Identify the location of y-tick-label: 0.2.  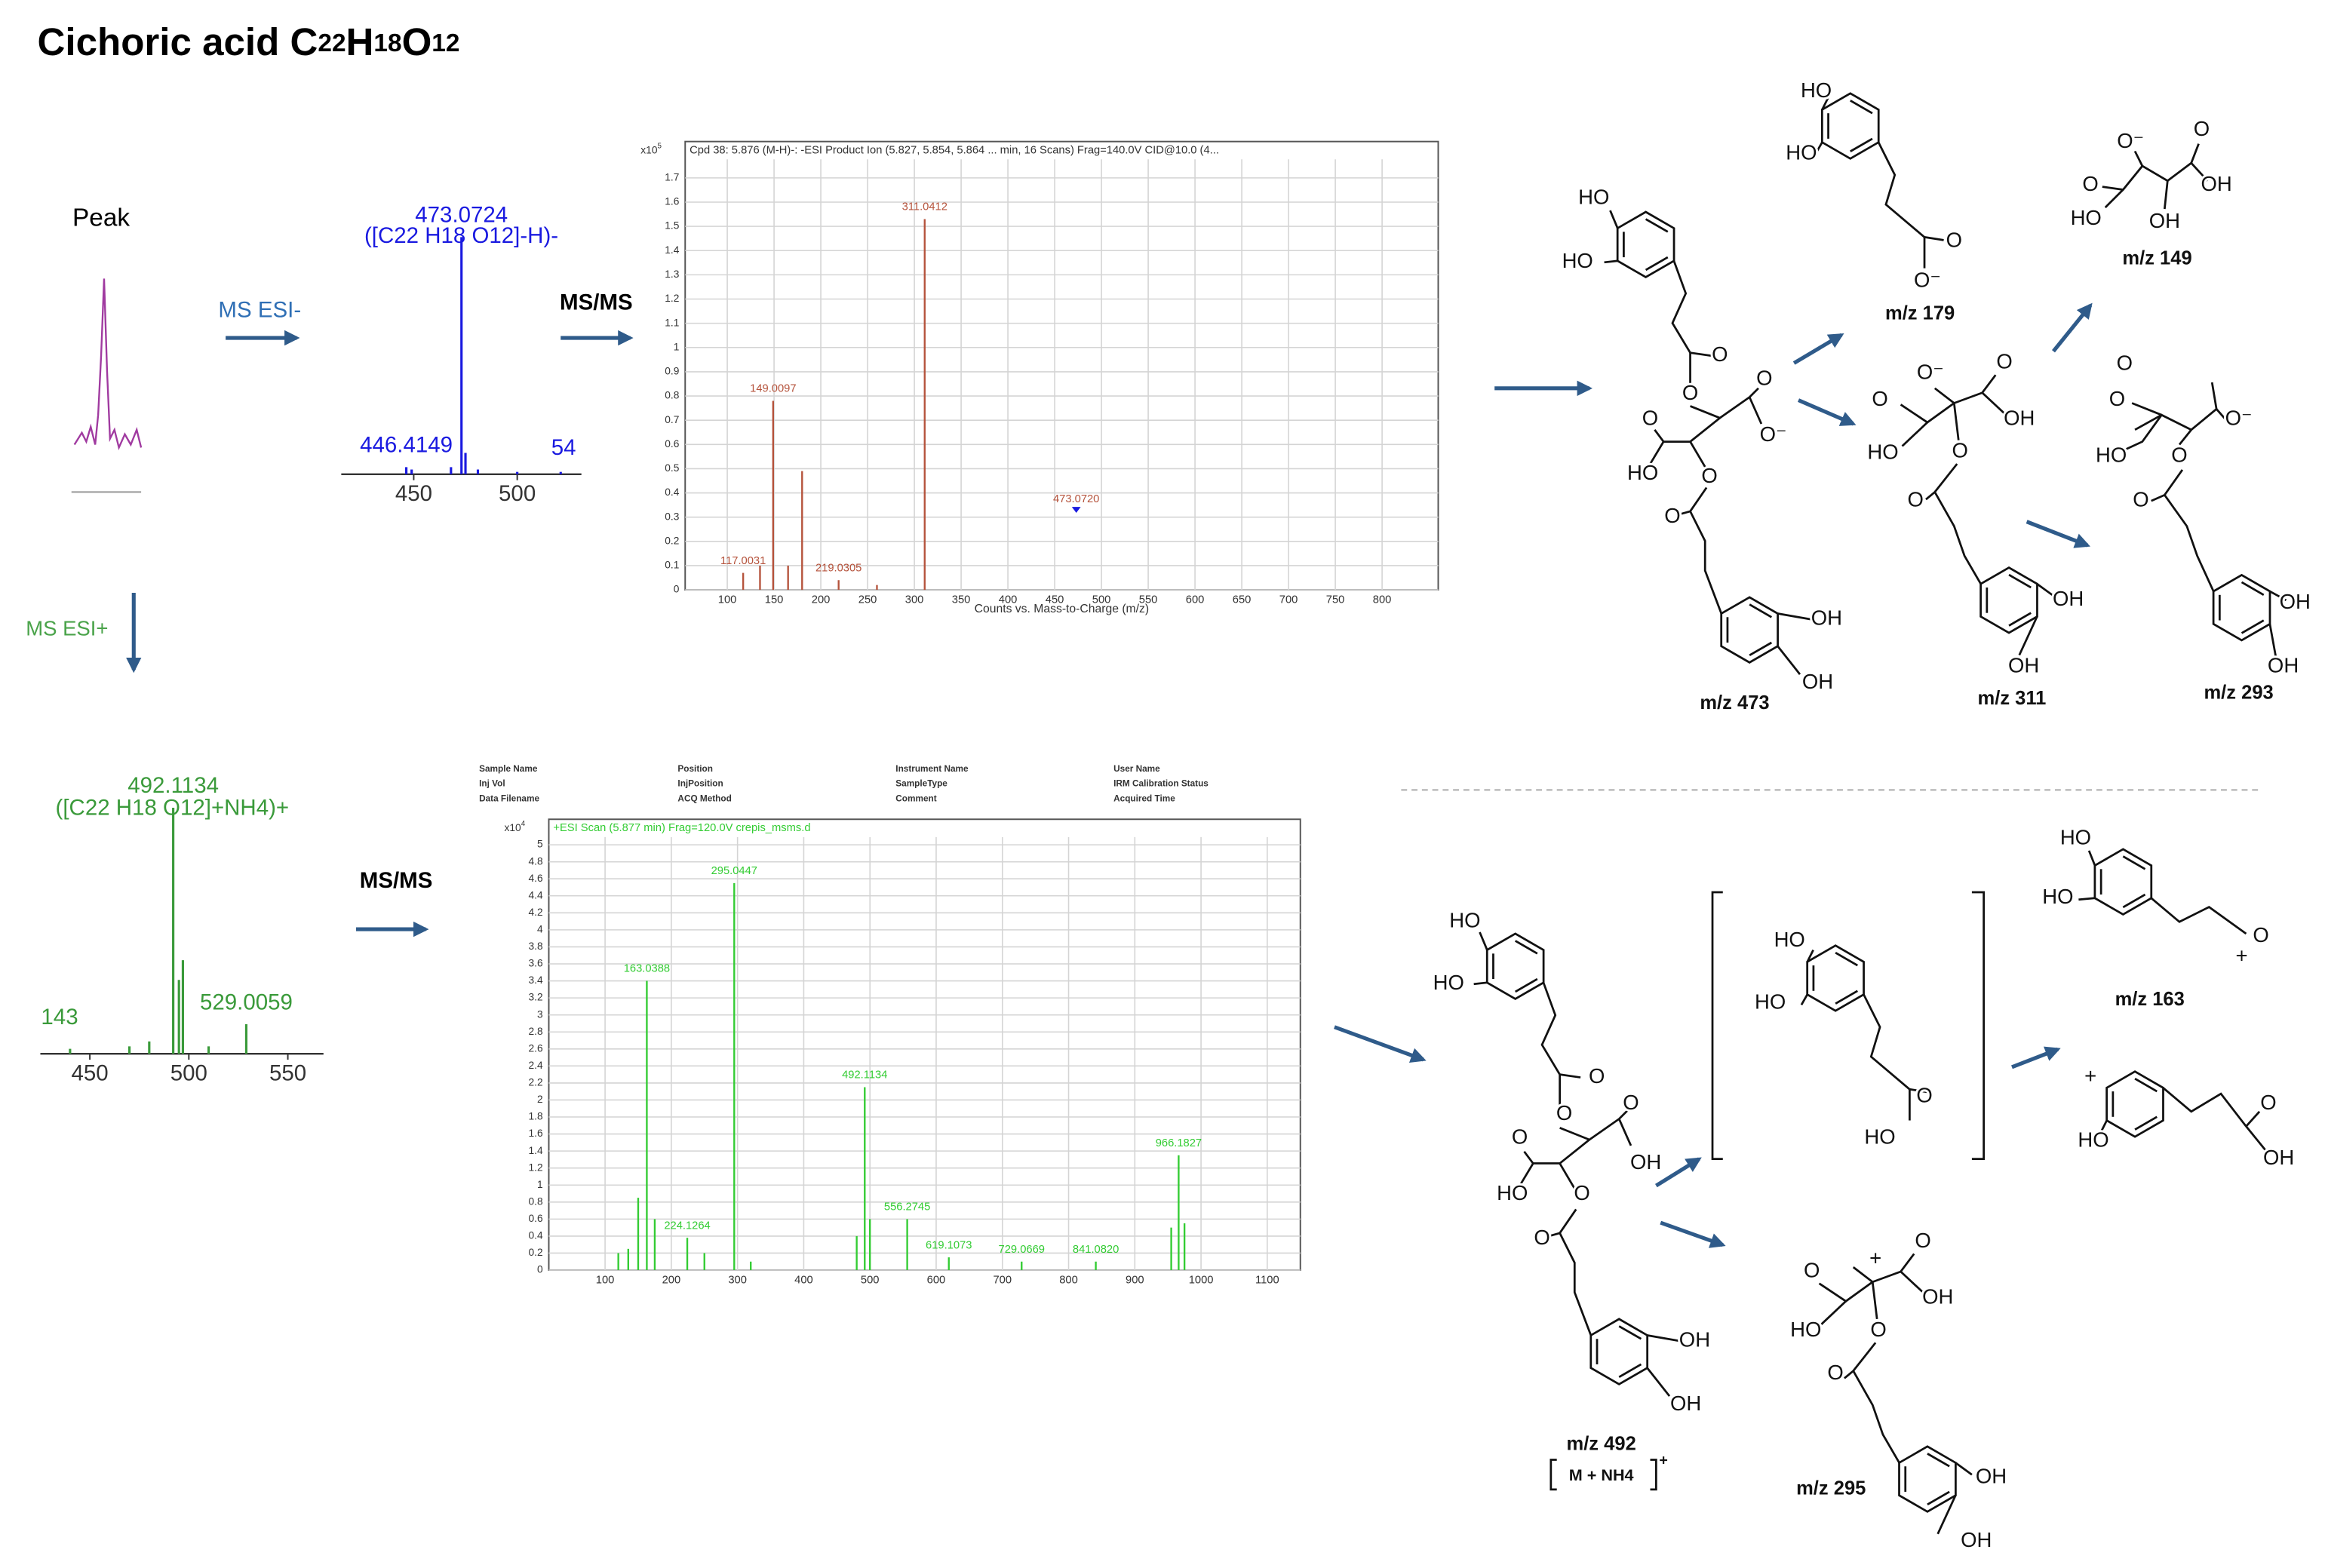
(672, 540).